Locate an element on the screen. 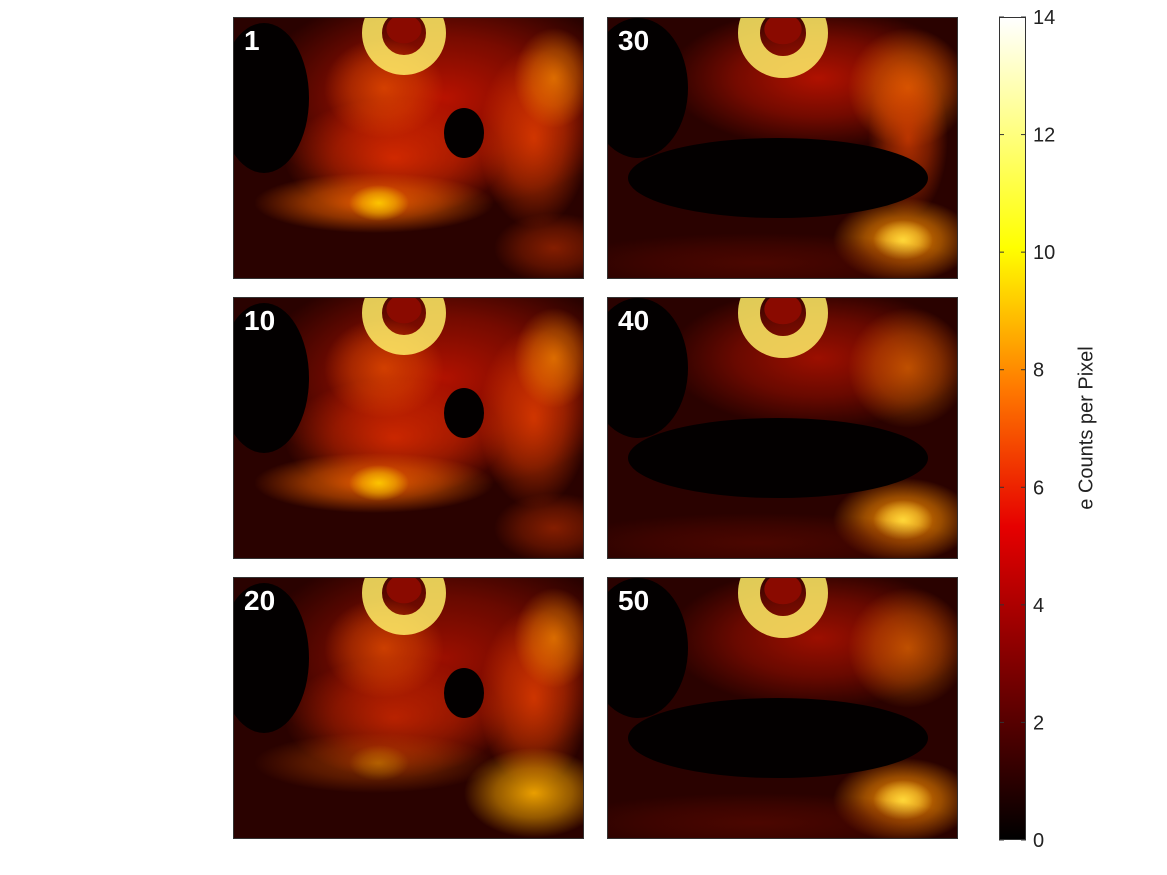  colorbar-tick-label: 8 is located at coordinates (1038, 371).